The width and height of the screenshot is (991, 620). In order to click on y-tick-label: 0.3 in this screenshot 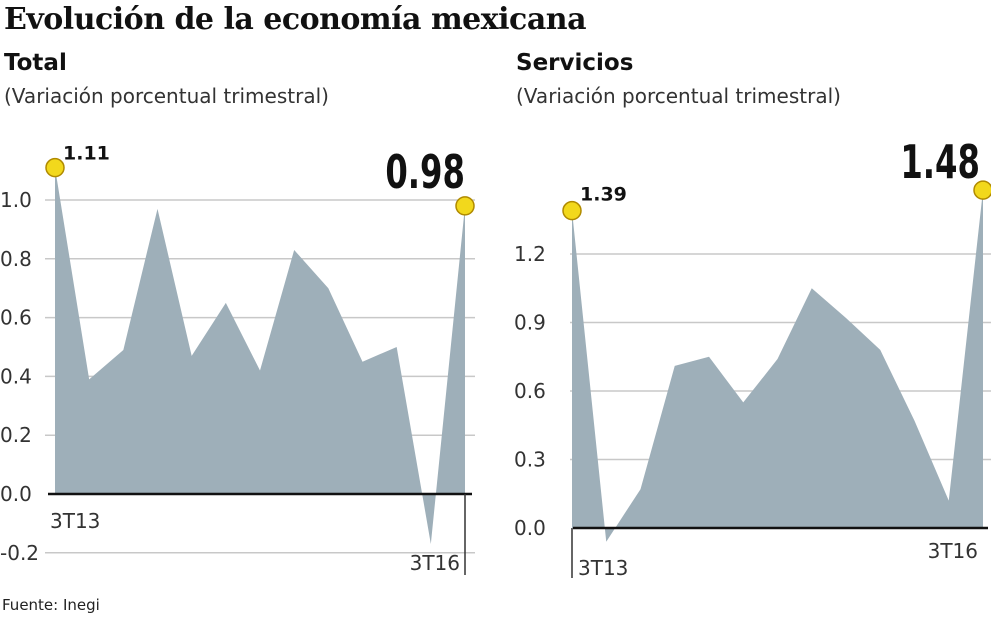, I will do `click(530, 460)`.